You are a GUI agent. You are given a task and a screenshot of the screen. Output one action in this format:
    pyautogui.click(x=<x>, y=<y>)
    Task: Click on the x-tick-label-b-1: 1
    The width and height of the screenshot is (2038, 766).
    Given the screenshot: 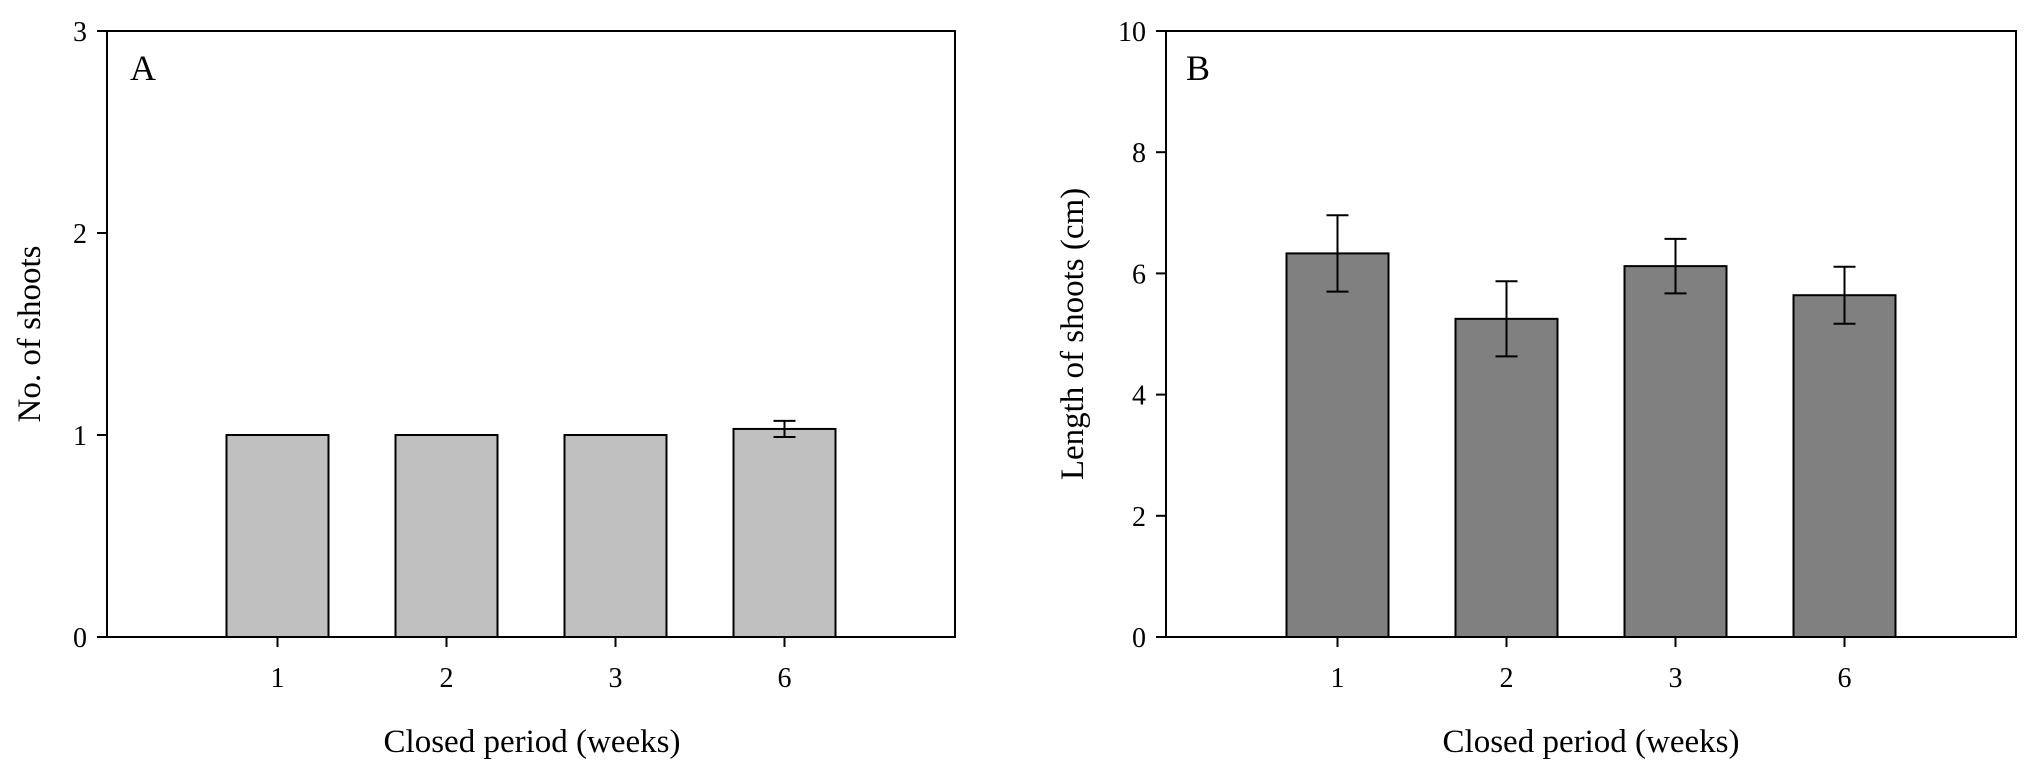 What is the action you would take?
    pyautogui.click(x=1338, y=678)
    